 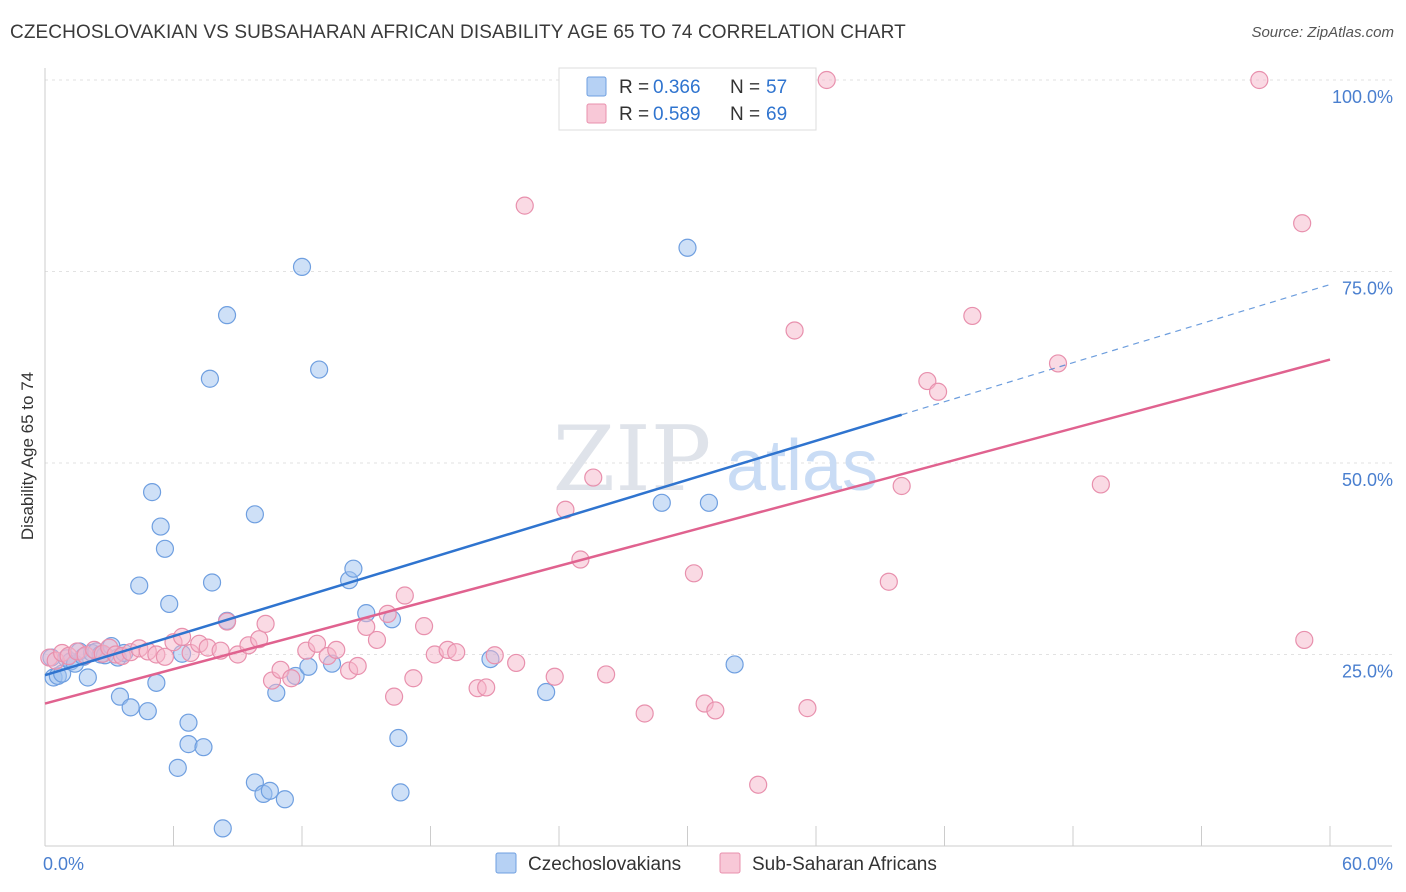 What do you see at coordinates (716, 863) in the screenshot?
I see `series-legend: Czechoslovakians Sub-Saharan Africans` at bounding box center [716, 863].